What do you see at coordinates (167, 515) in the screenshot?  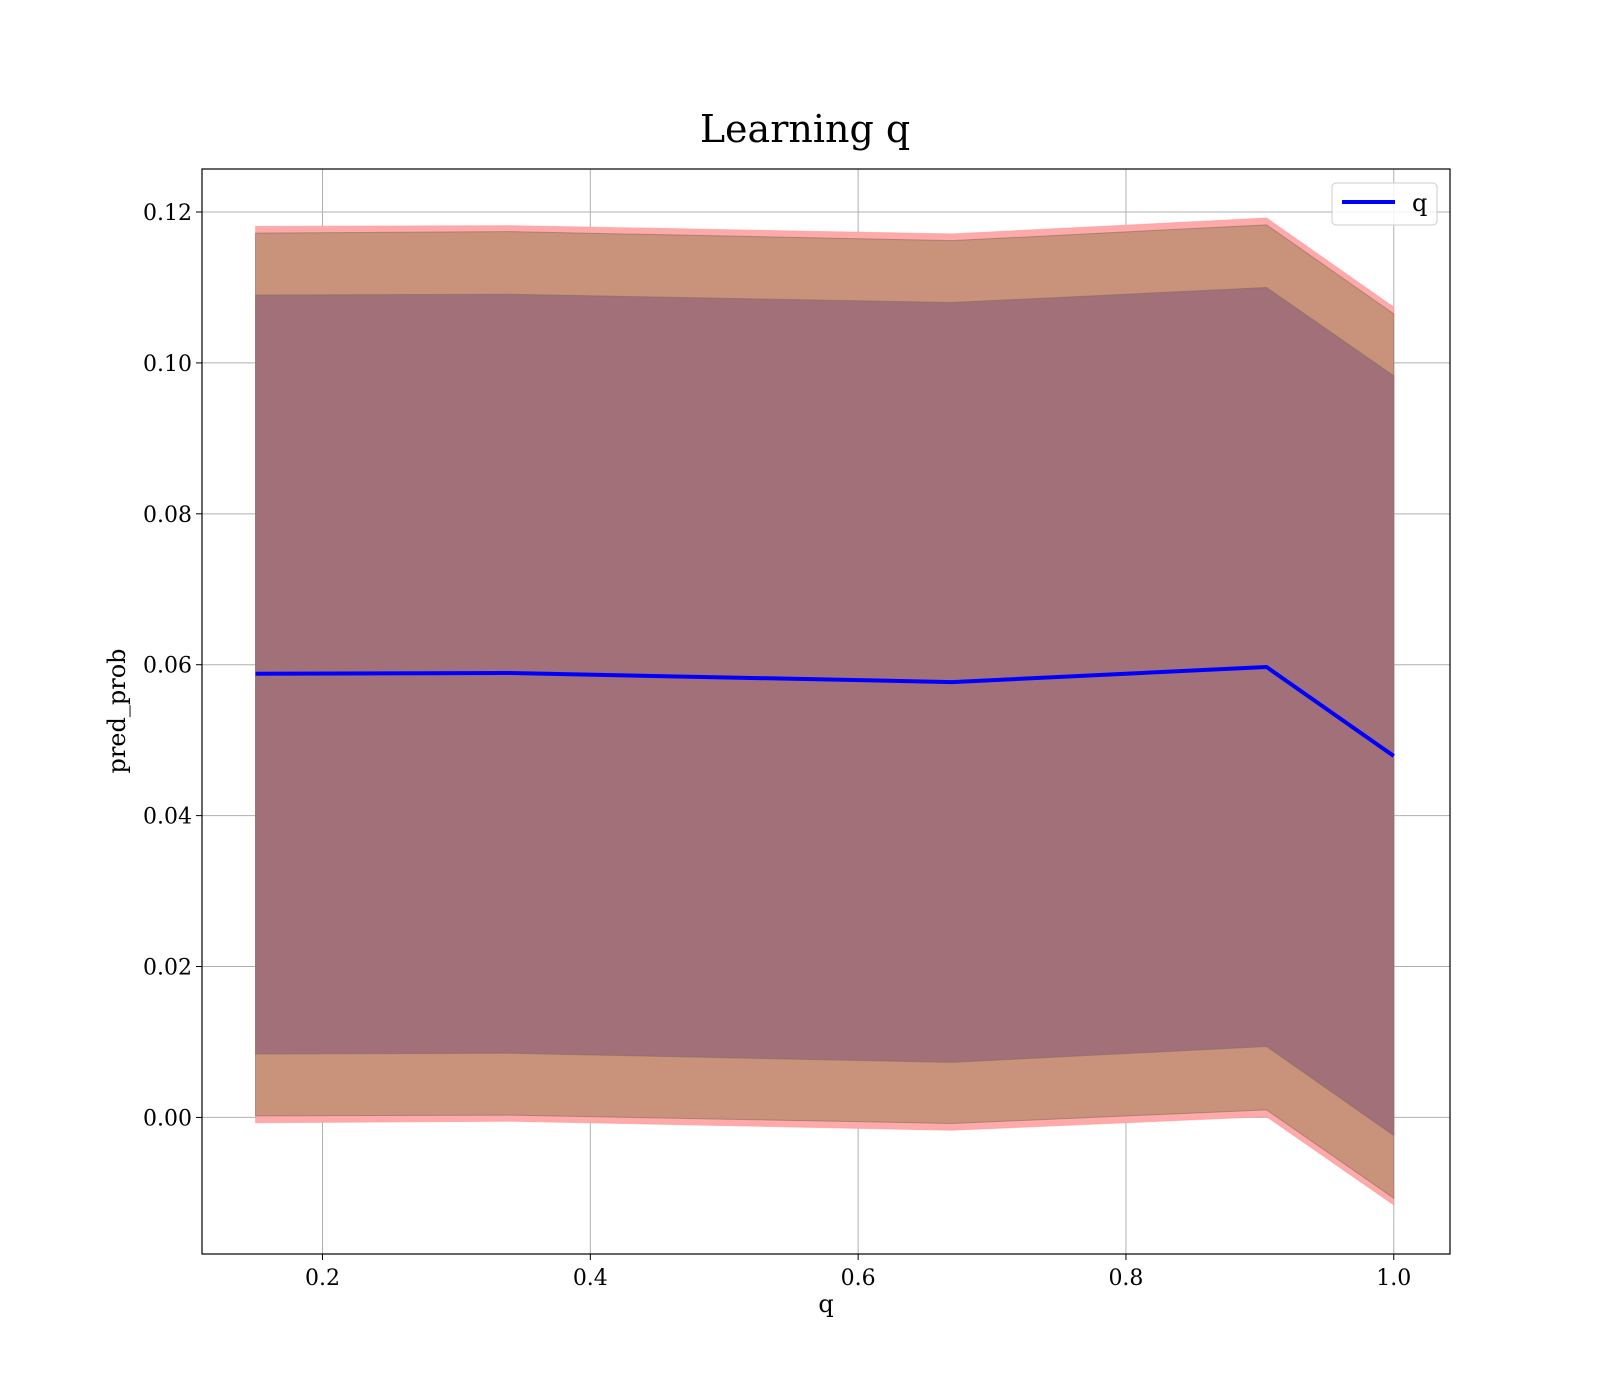 I see `y-tick-label: 0.08` at bounding box center [167, 515].